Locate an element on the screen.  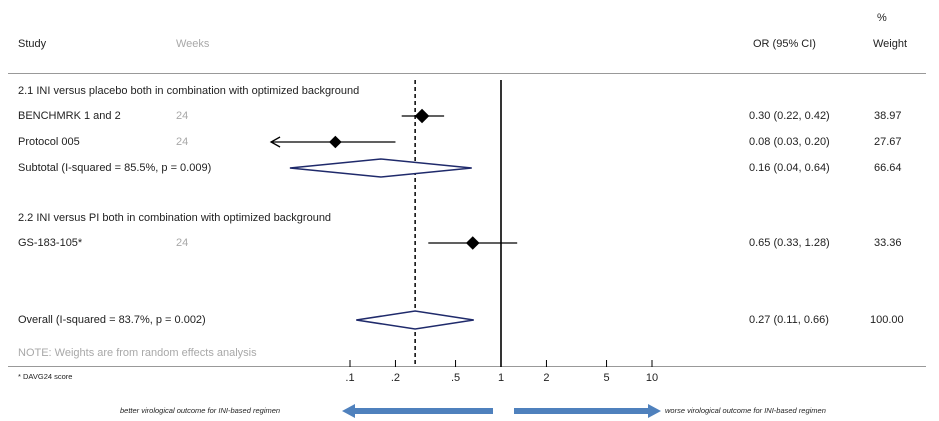
overall-label: Overall (I-squared = 83.7%, p = 0.002) is located at coordinates (112, 320).